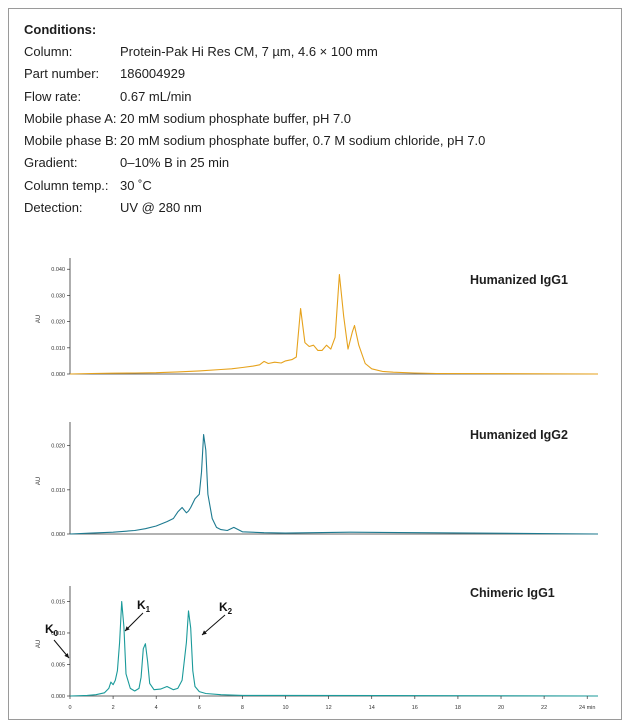 The image size is (632, 723). Describe the element at coordinates (70, 118) in the screenshot. I see `condition-label: Mobile phase A:` at that location.